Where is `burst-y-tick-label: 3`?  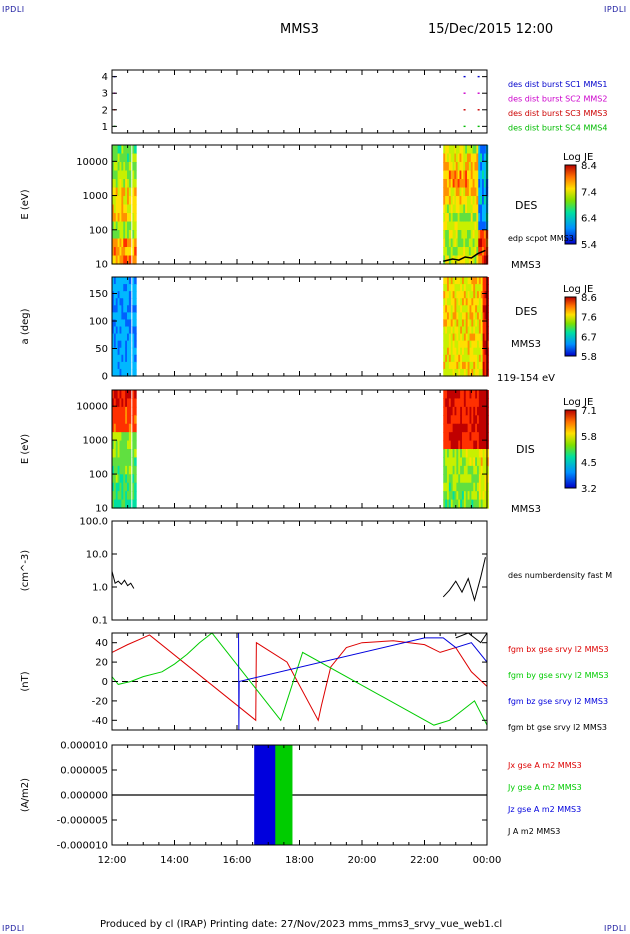
burst-y-tick-label: 3 is located at coordinates (105, 94).